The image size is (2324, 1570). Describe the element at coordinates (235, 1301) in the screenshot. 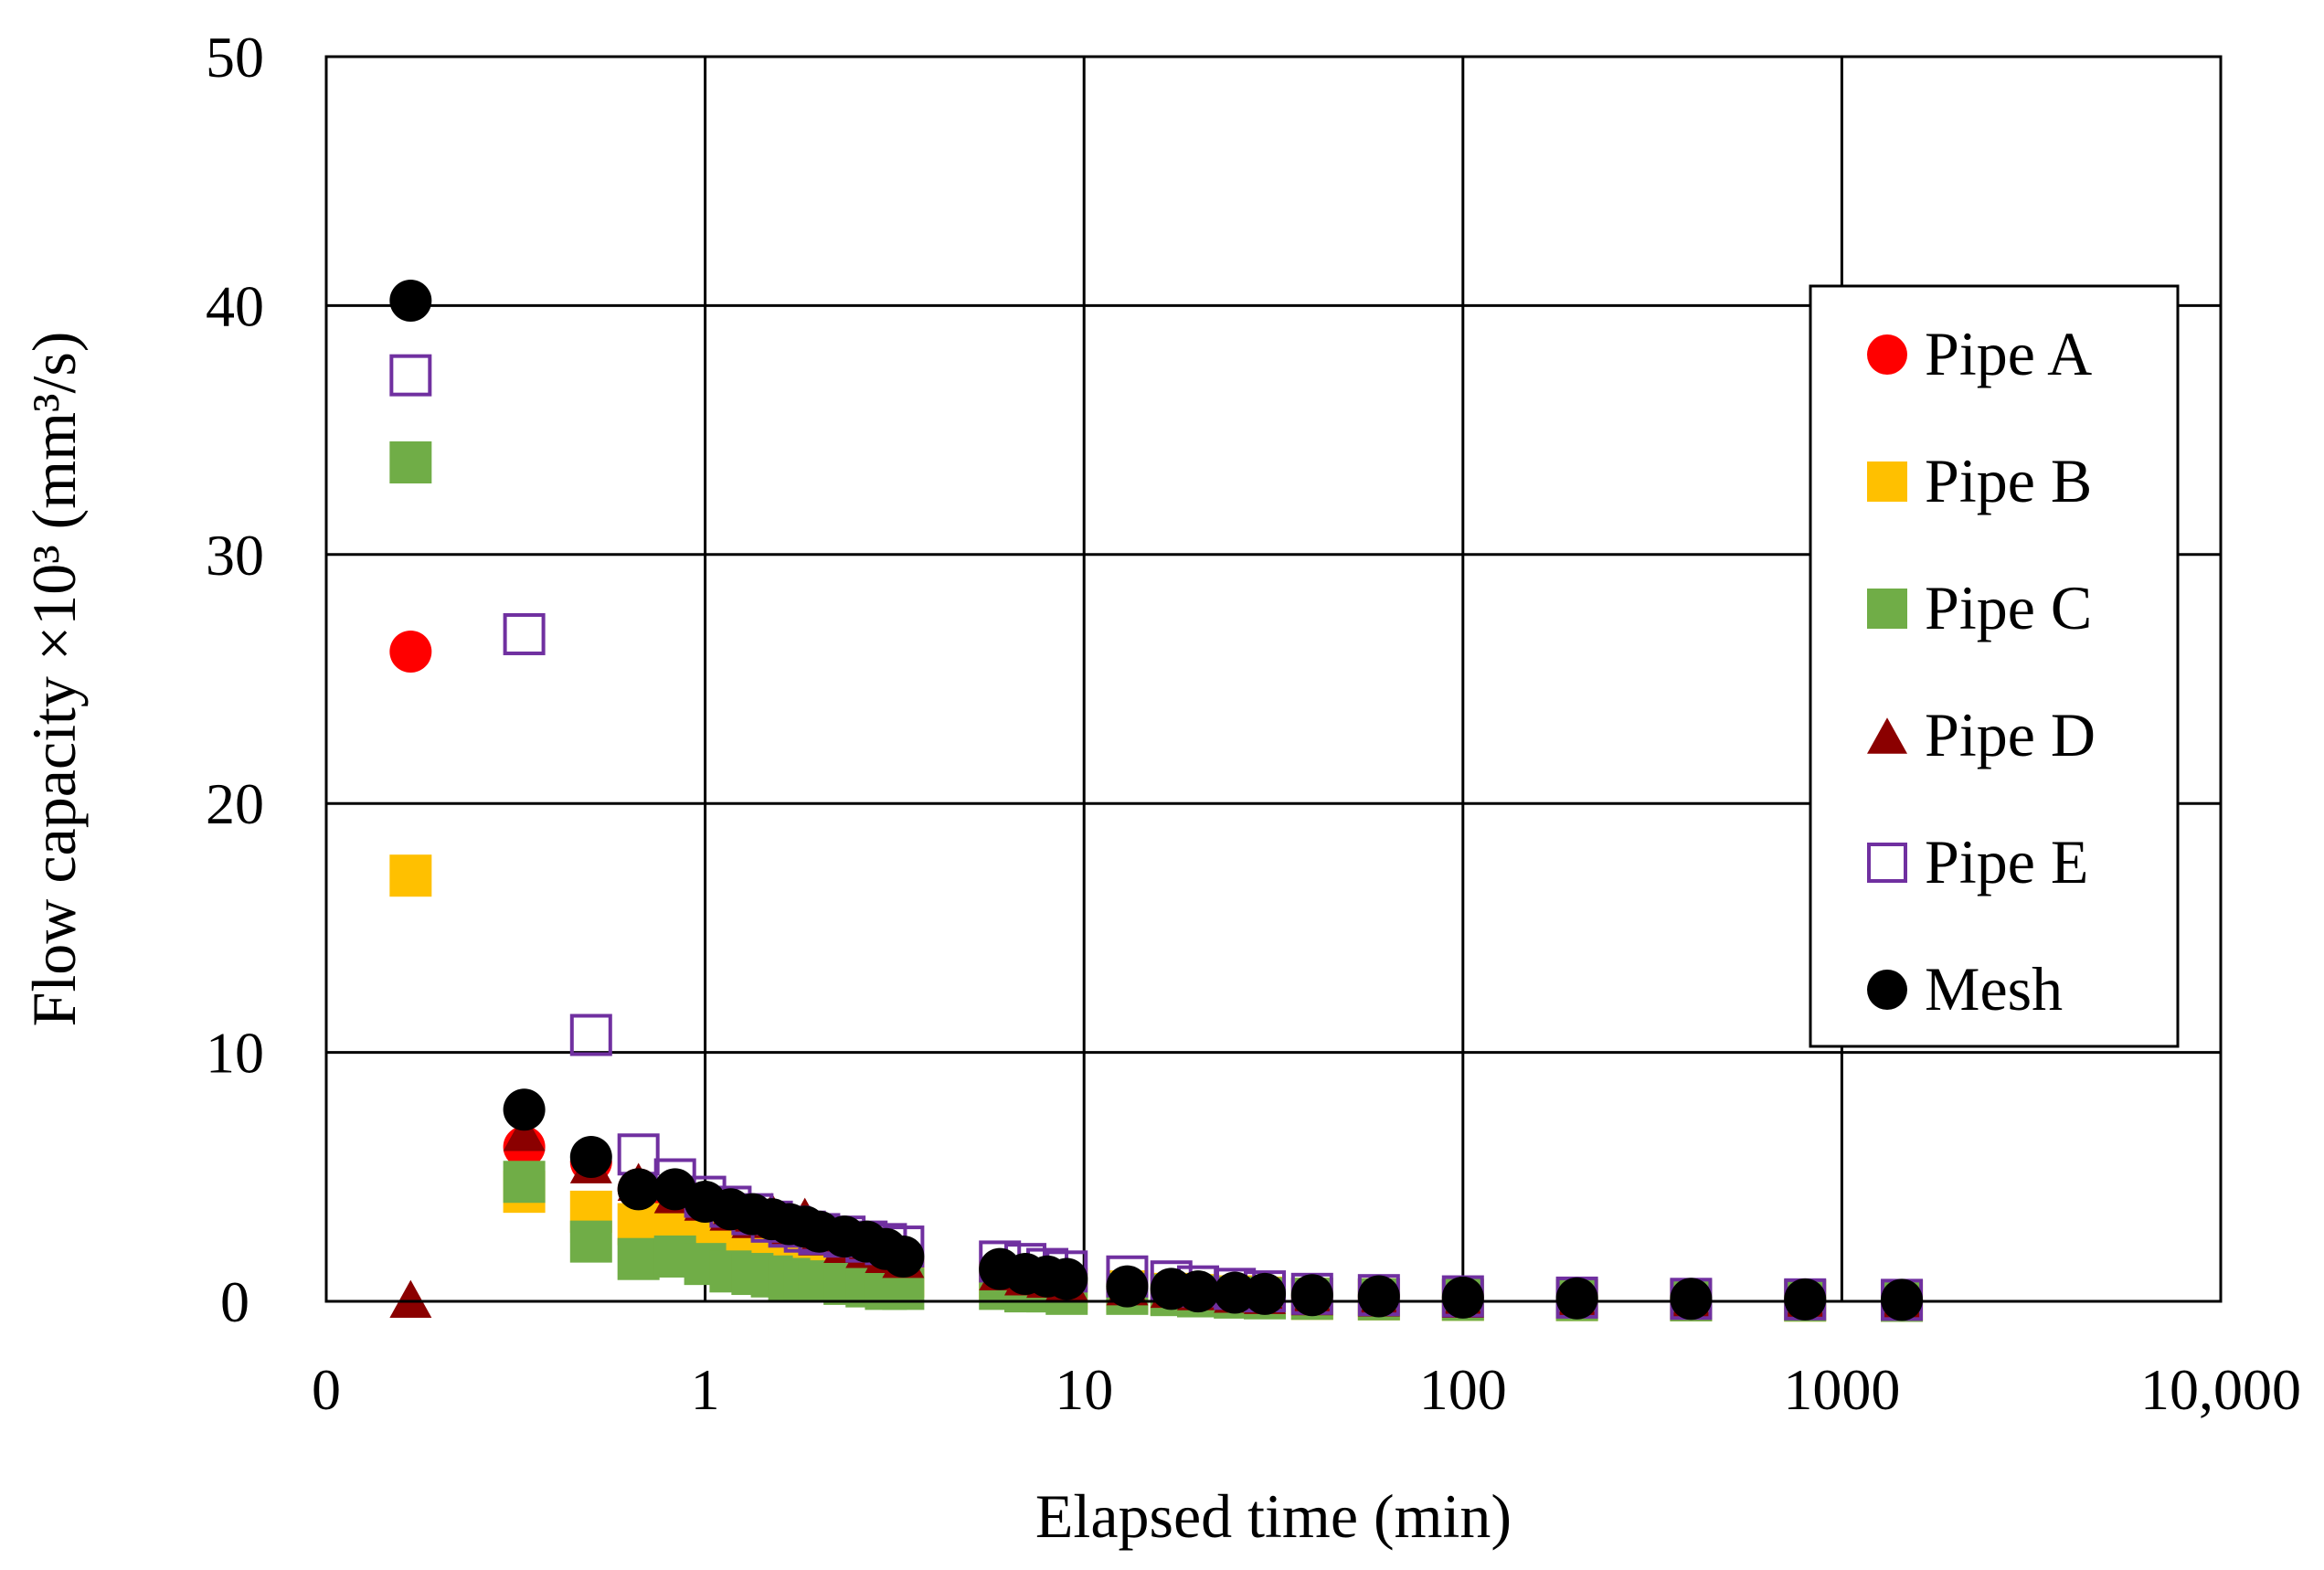

I see `y-tick-label: 0` at that location.